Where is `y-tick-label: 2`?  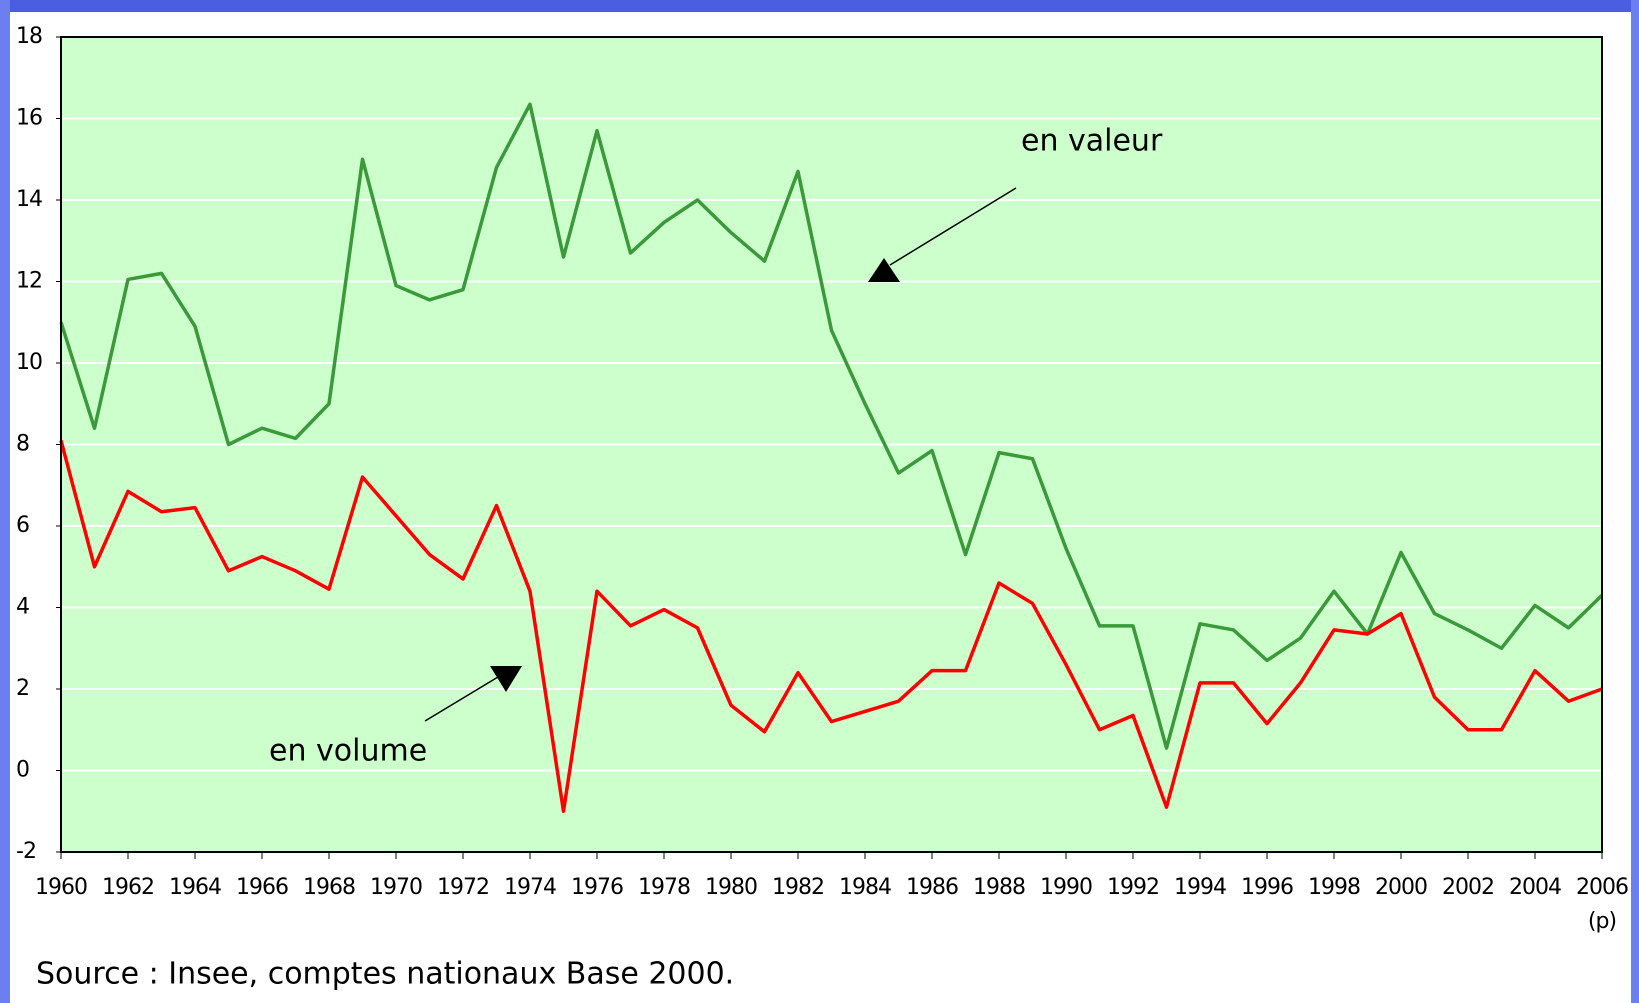
y-tick-label: 2 is located at coordinates (22, 688).